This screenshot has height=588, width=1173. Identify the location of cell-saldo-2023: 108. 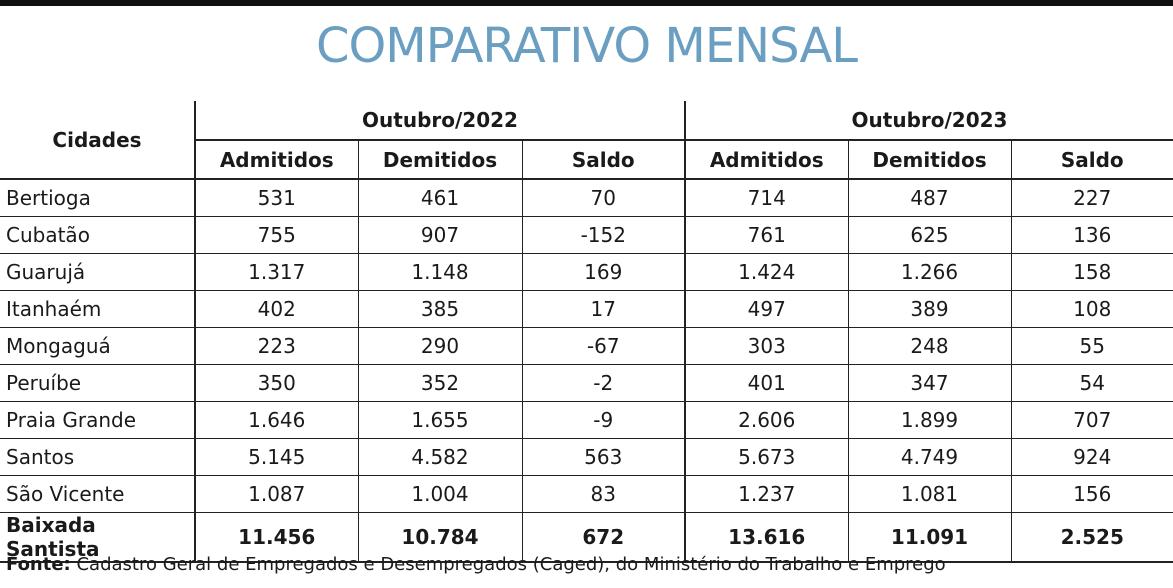
(1092, 309).